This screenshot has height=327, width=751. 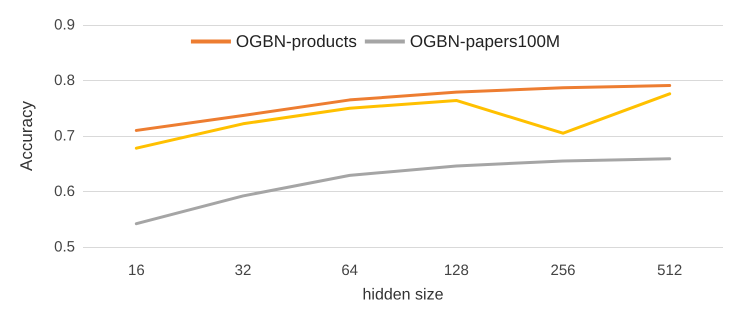 What do you see at coordinates (563, 270) in the screenshot?
I see `x-tick-label: 256` at bounding box center [563, 270].